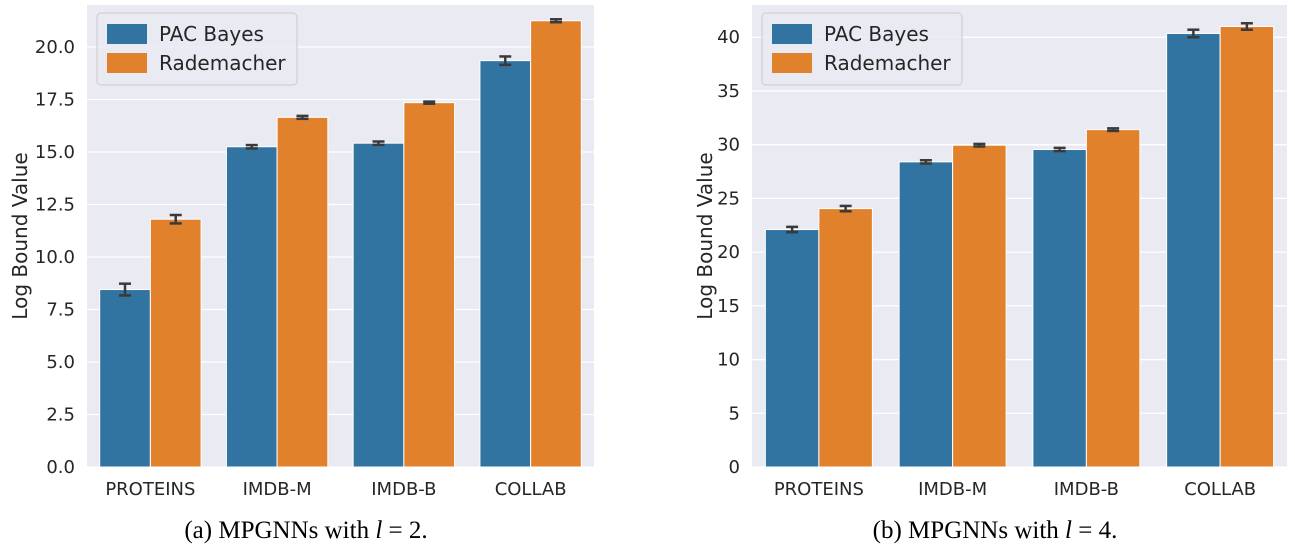 Image resolution: width=1295 pixels, height=544 pixels. What do you see at coordinates (60, 362) in the screenshot?
I see `y-tick-label: 5.0` at bounding box center [60, 362].